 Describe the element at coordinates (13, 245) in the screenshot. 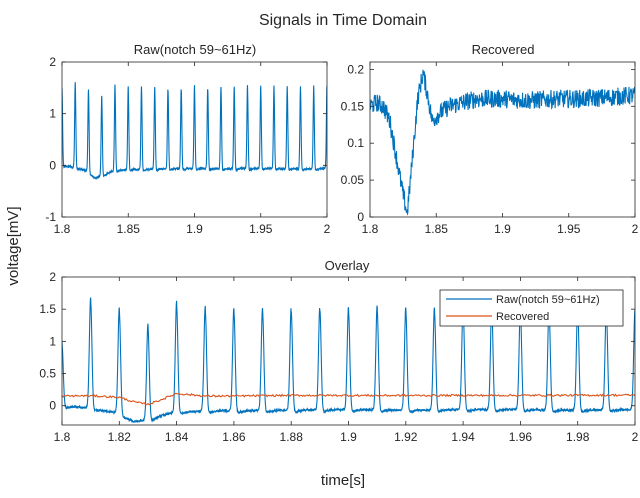

I see `figure-y-label: voltage[mV]` at that location.